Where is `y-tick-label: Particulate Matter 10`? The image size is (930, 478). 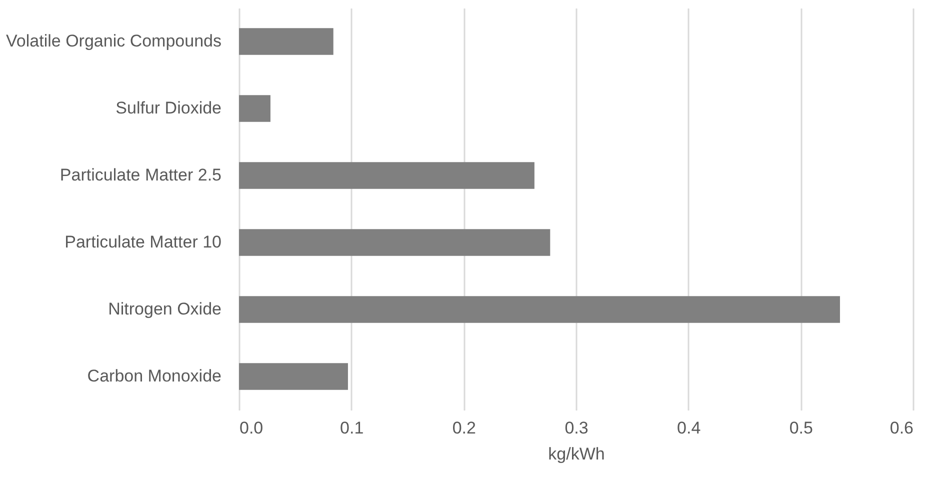
y-tick-label: Particulate Matter 10 is located at coordinates (143, 242).